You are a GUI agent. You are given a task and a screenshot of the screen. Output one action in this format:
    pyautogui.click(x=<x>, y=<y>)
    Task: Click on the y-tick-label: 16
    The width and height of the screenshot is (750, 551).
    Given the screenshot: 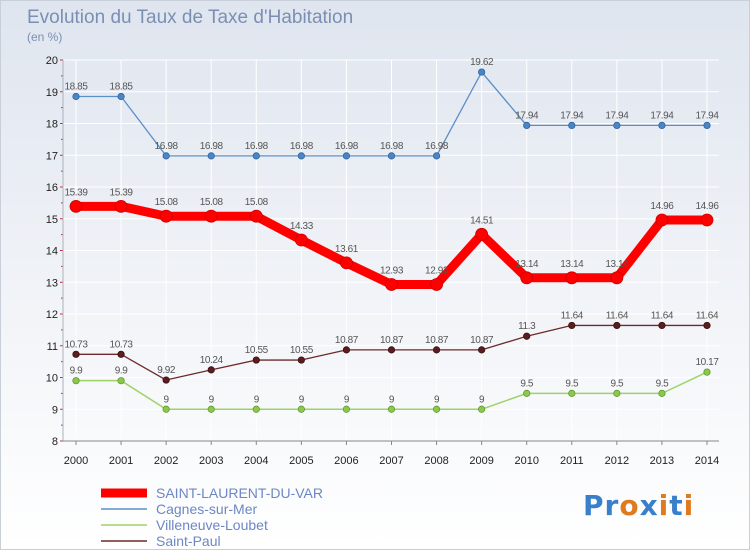 What is the action you would take?
    pyautogui.click(x=52, y=188)
    